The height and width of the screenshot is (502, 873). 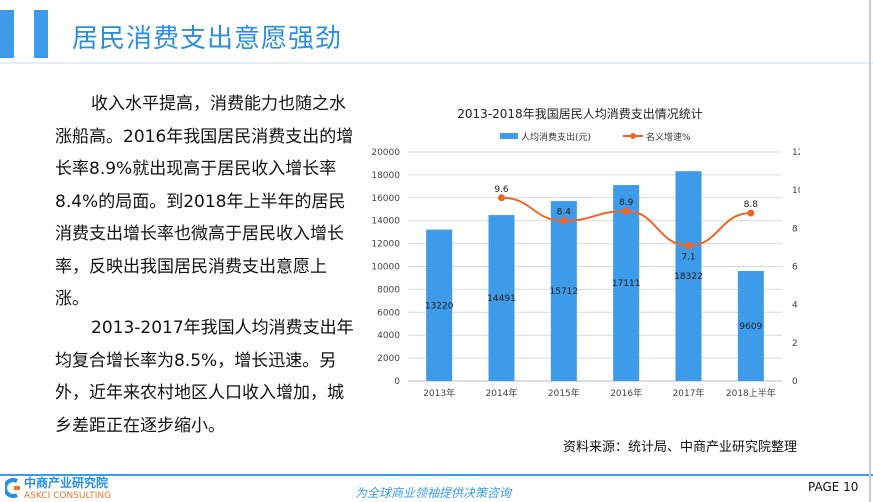 What do you see at coordinates (41, 34) in the screenshot?
I see `header-accent` at bounding box center [41, 34].